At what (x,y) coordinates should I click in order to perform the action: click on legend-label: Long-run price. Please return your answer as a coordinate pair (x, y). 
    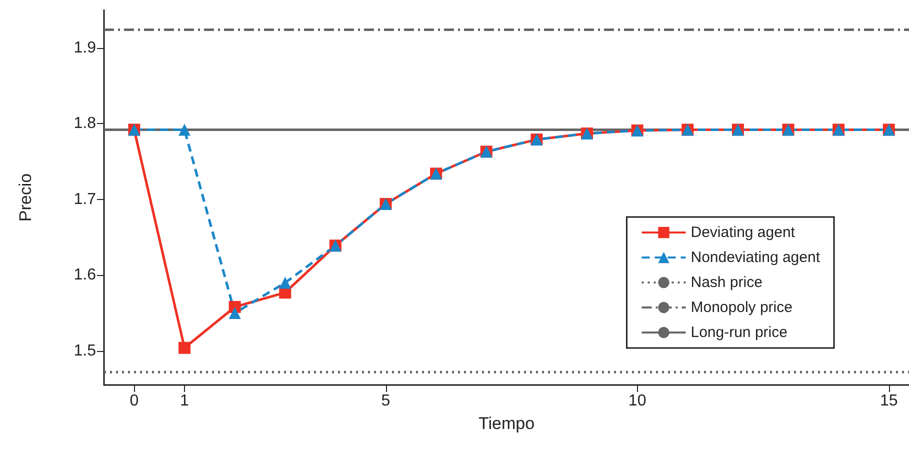
    Looking at the image, I should click on (739, 332).